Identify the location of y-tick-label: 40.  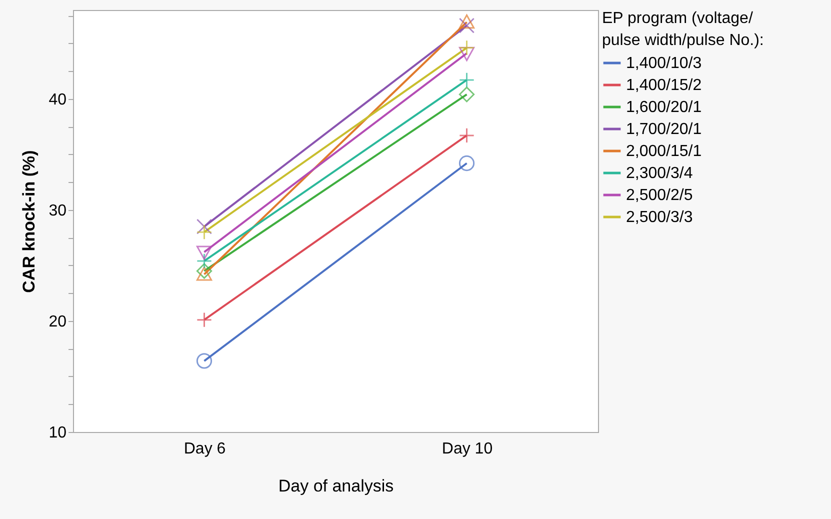
(57, 99).